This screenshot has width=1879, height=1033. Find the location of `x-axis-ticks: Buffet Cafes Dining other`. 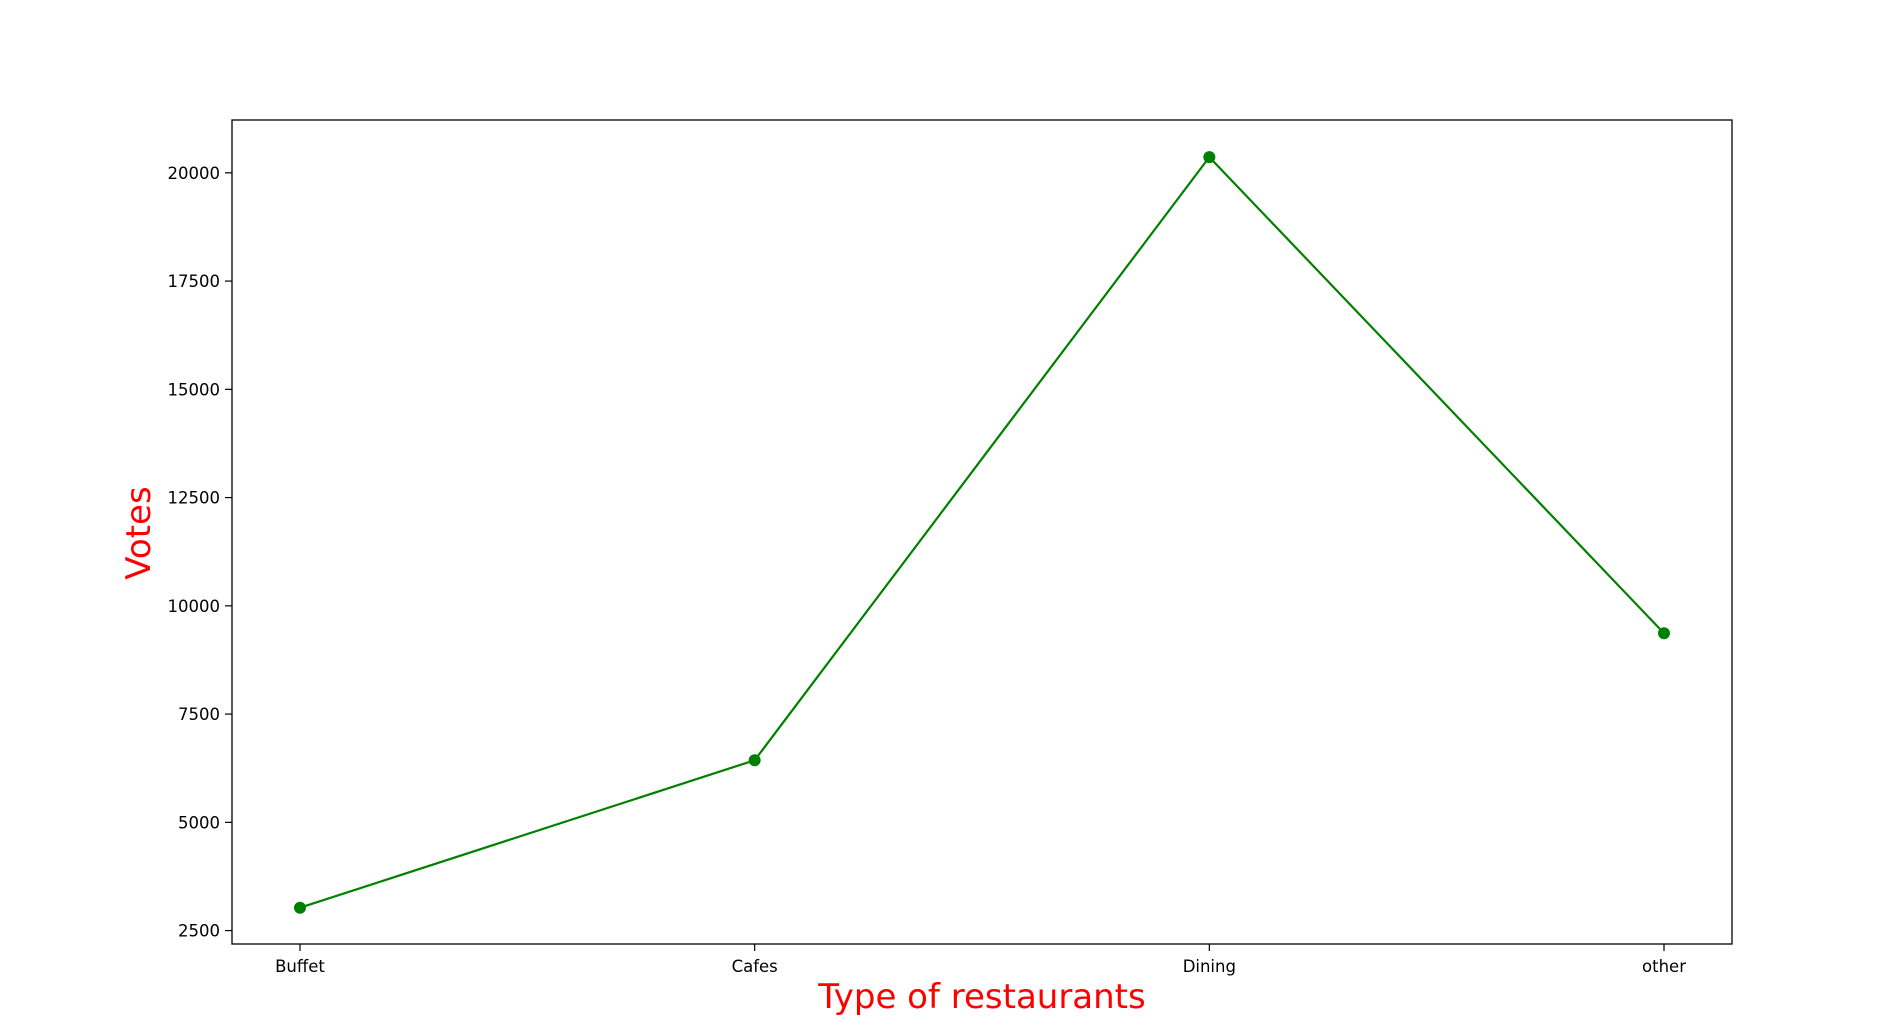

x-axis-ticks: Buffet Cafes Dining other is located at coordinates (980, 960).